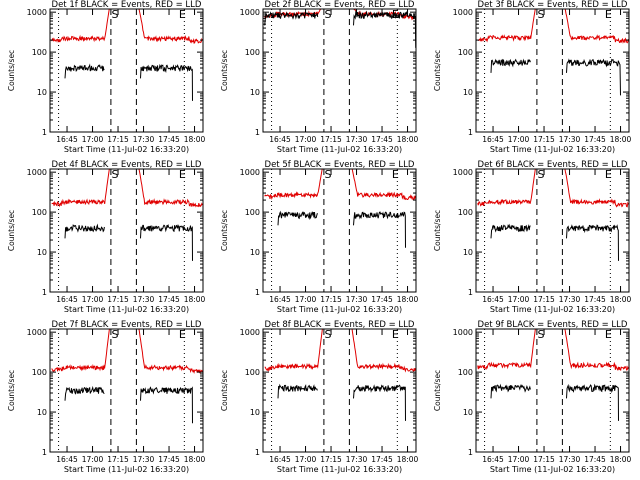  I want to click on chart-title: Det 2f BLACK = Events, RED = LLD, so click(340, 5).